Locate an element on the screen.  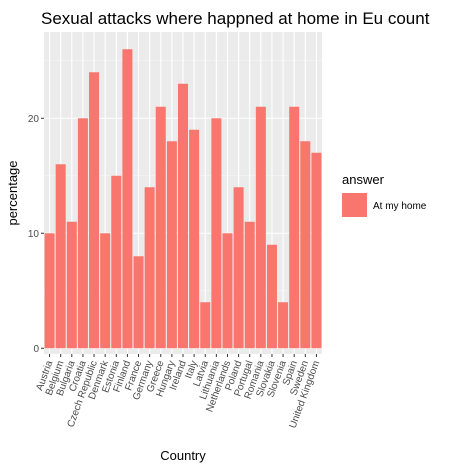
bar-netherlands is located at coordinates (227, 291).